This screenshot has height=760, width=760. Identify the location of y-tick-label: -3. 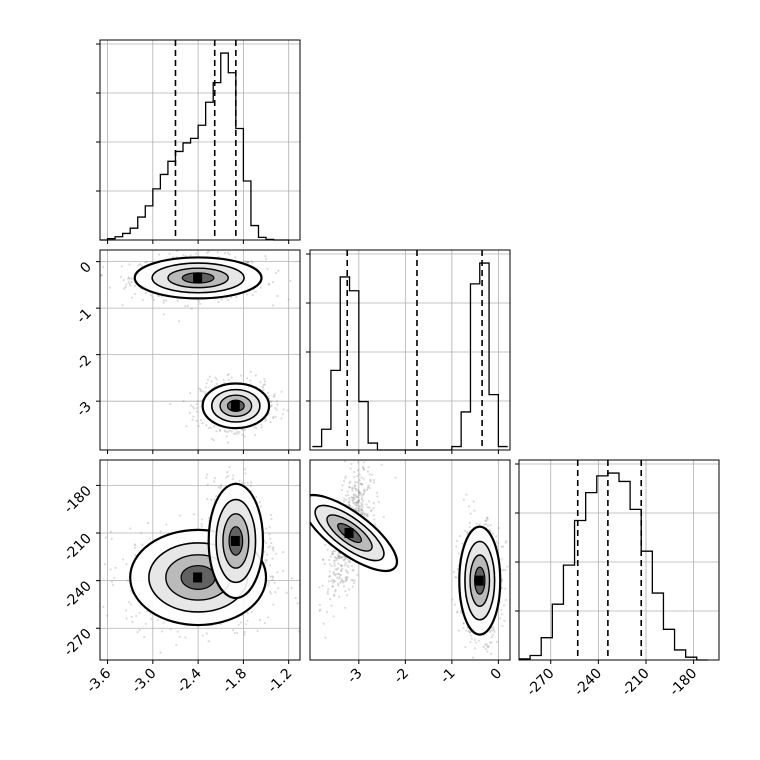
(84, 409).